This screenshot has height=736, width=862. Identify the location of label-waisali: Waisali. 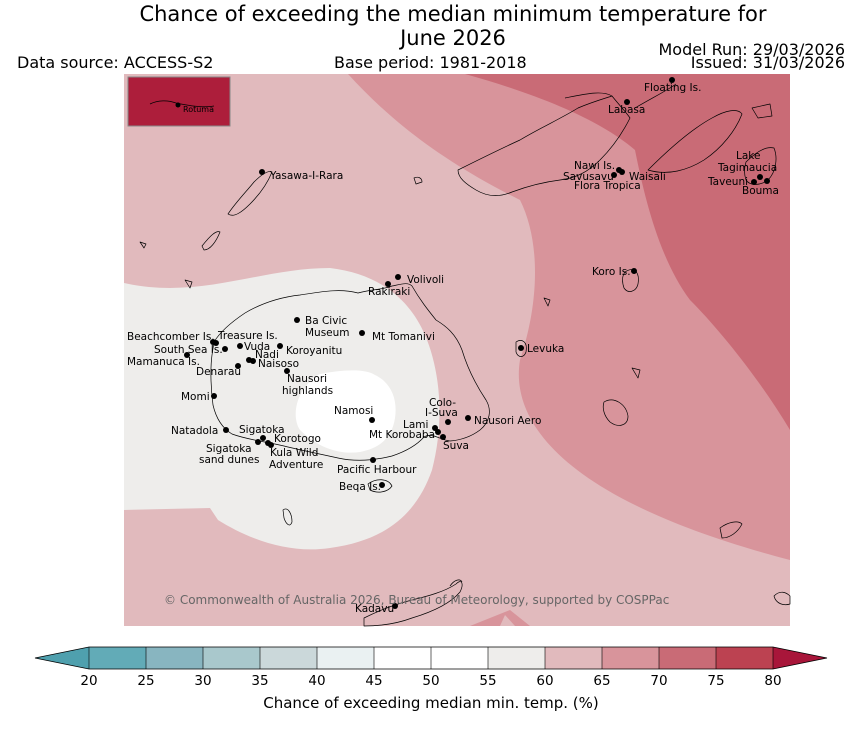
(647, 177).